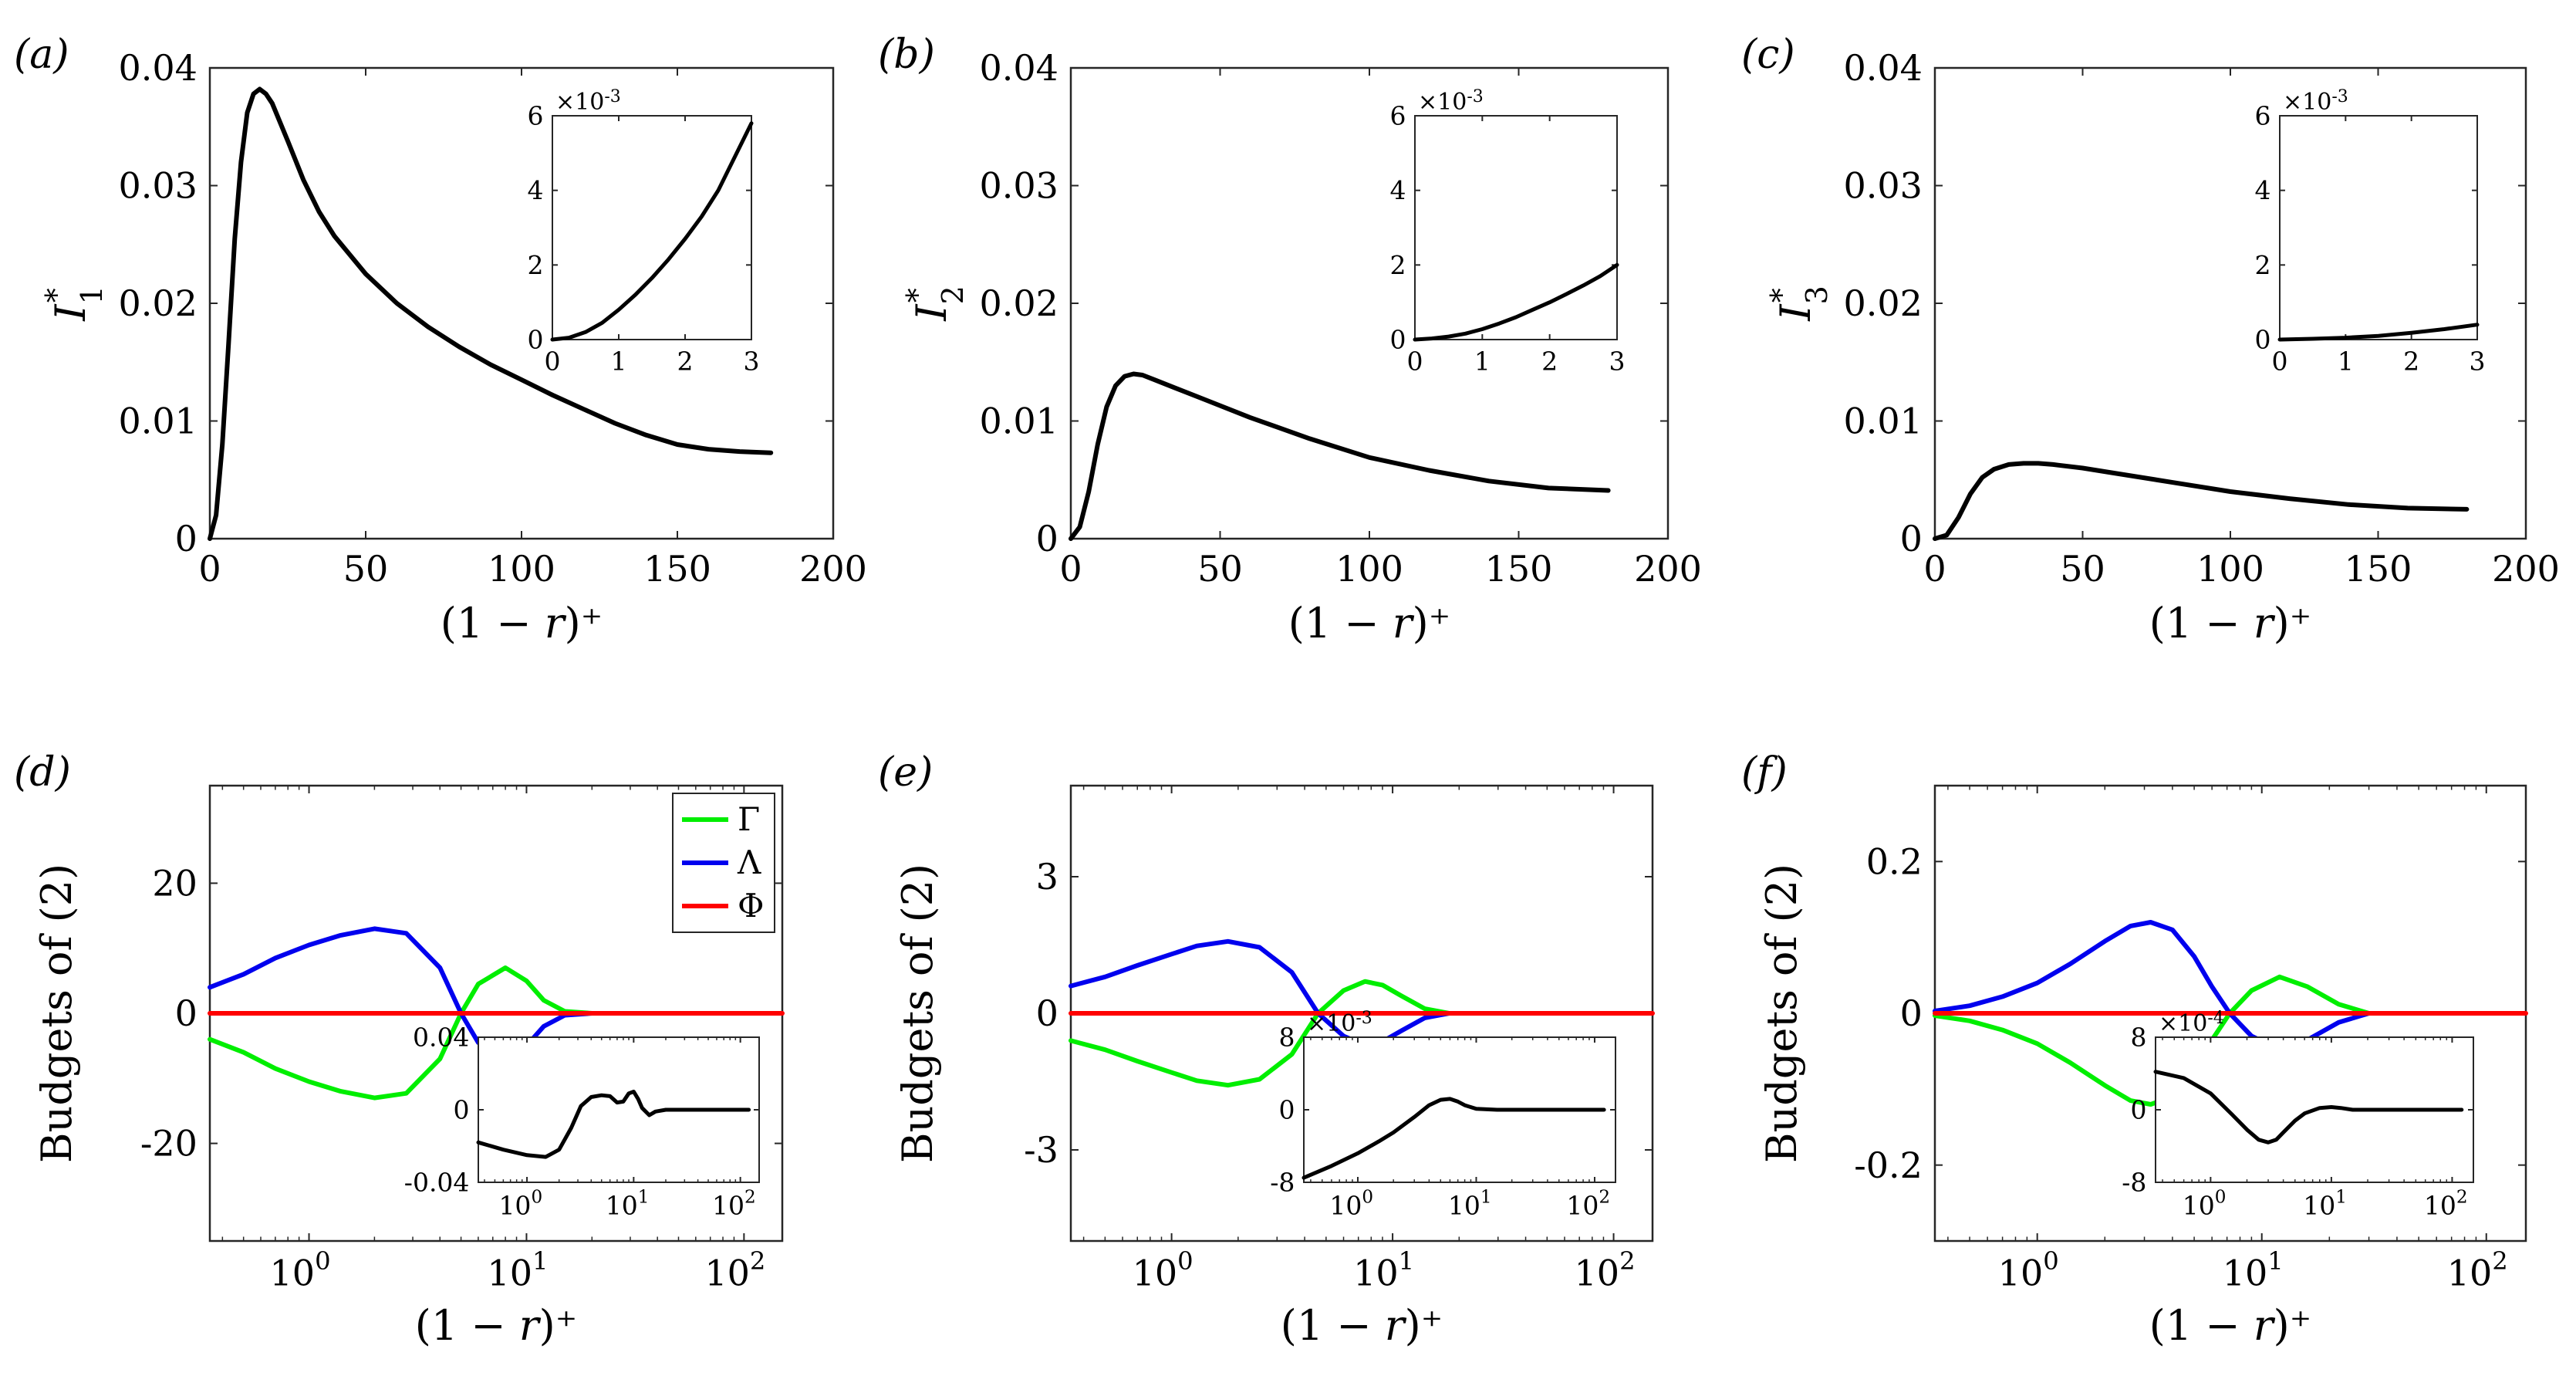 The width and height of the screenshot is (2576, 1393). I want to click on legend-d: ΓΛΦ, so click(723, 863).